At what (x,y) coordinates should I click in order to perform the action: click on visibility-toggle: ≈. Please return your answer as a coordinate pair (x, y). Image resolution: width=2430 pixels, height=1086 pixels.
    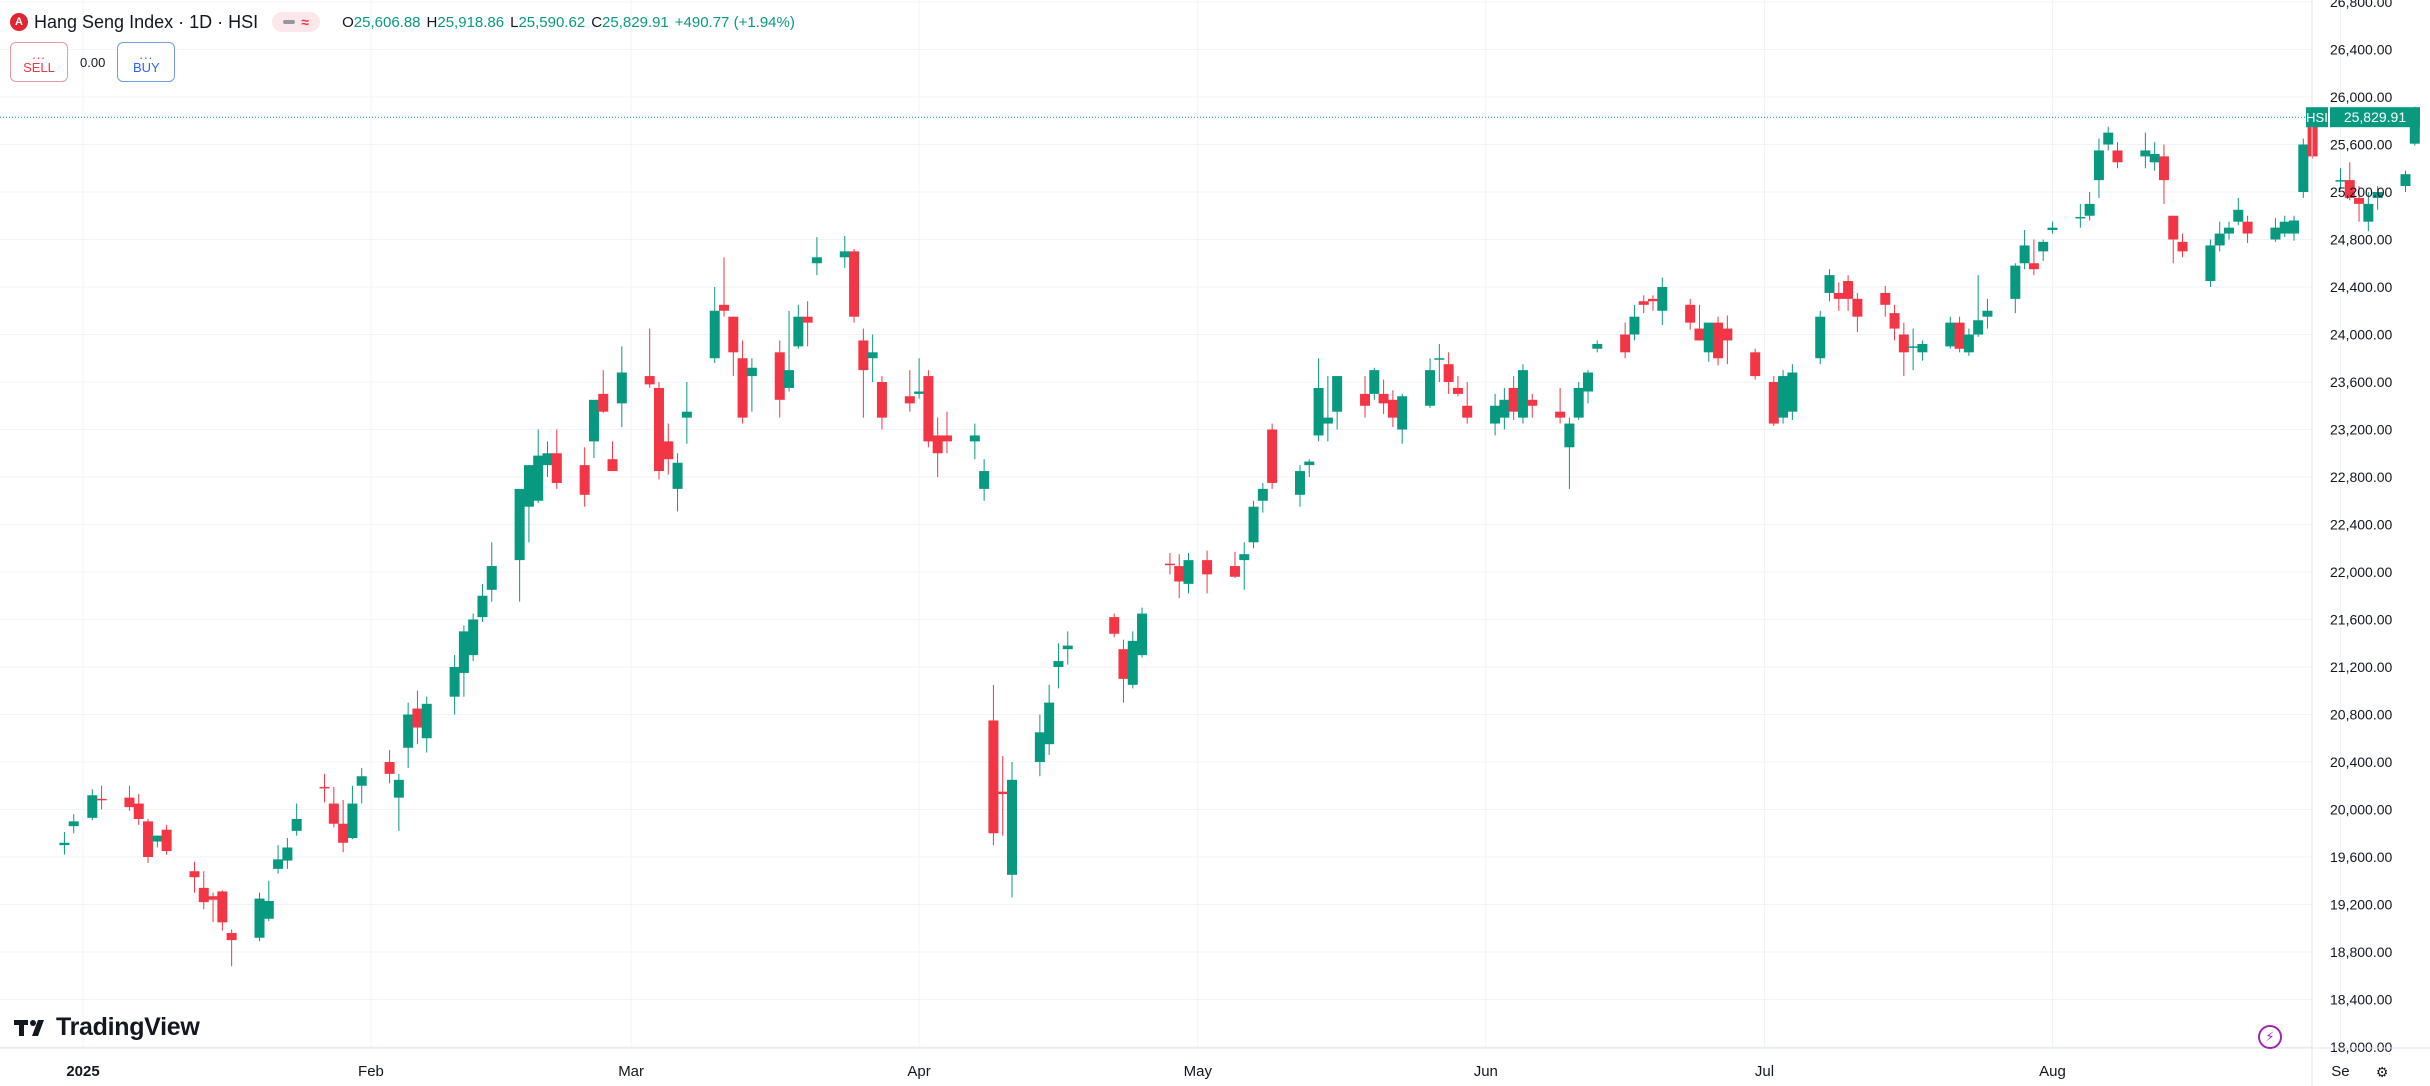
    Looking at the image, I should click on (296, 22).